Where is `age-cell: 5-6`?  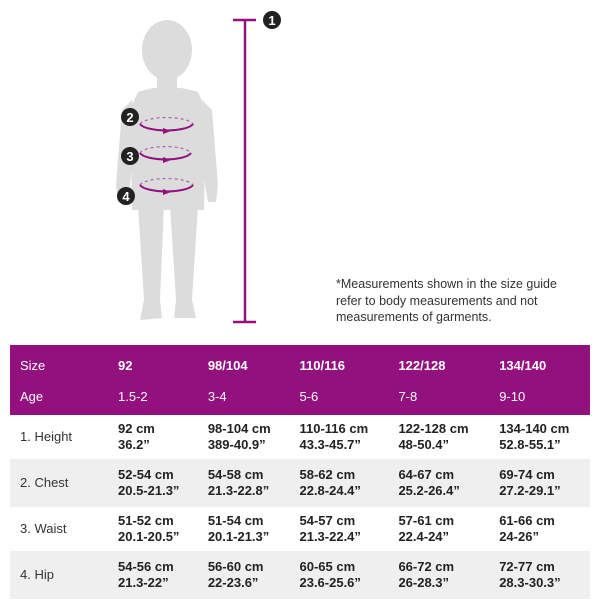 age-cell: 5-6 is located at coordinates (309, 396).